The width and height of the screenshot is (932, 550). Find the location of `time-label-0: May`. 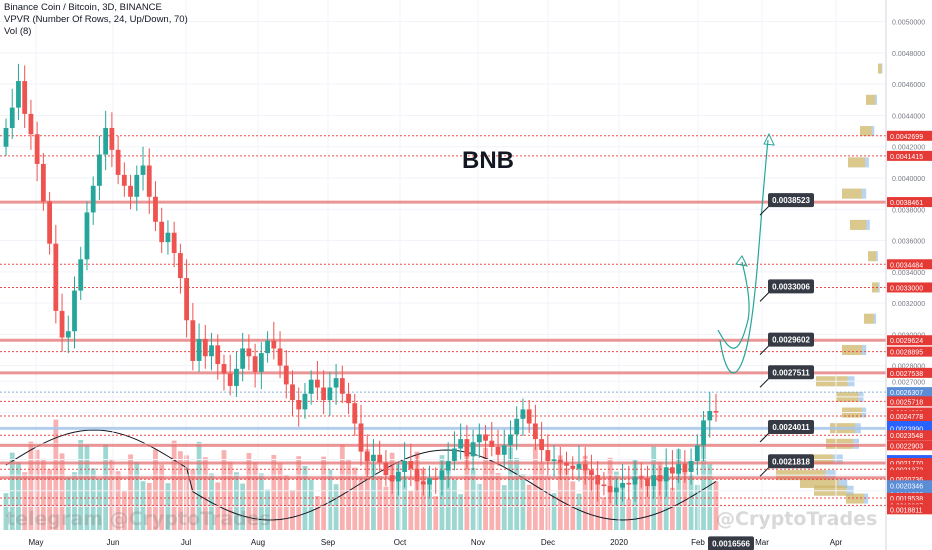

time-label-0: May is located at coordinates (35, 542).